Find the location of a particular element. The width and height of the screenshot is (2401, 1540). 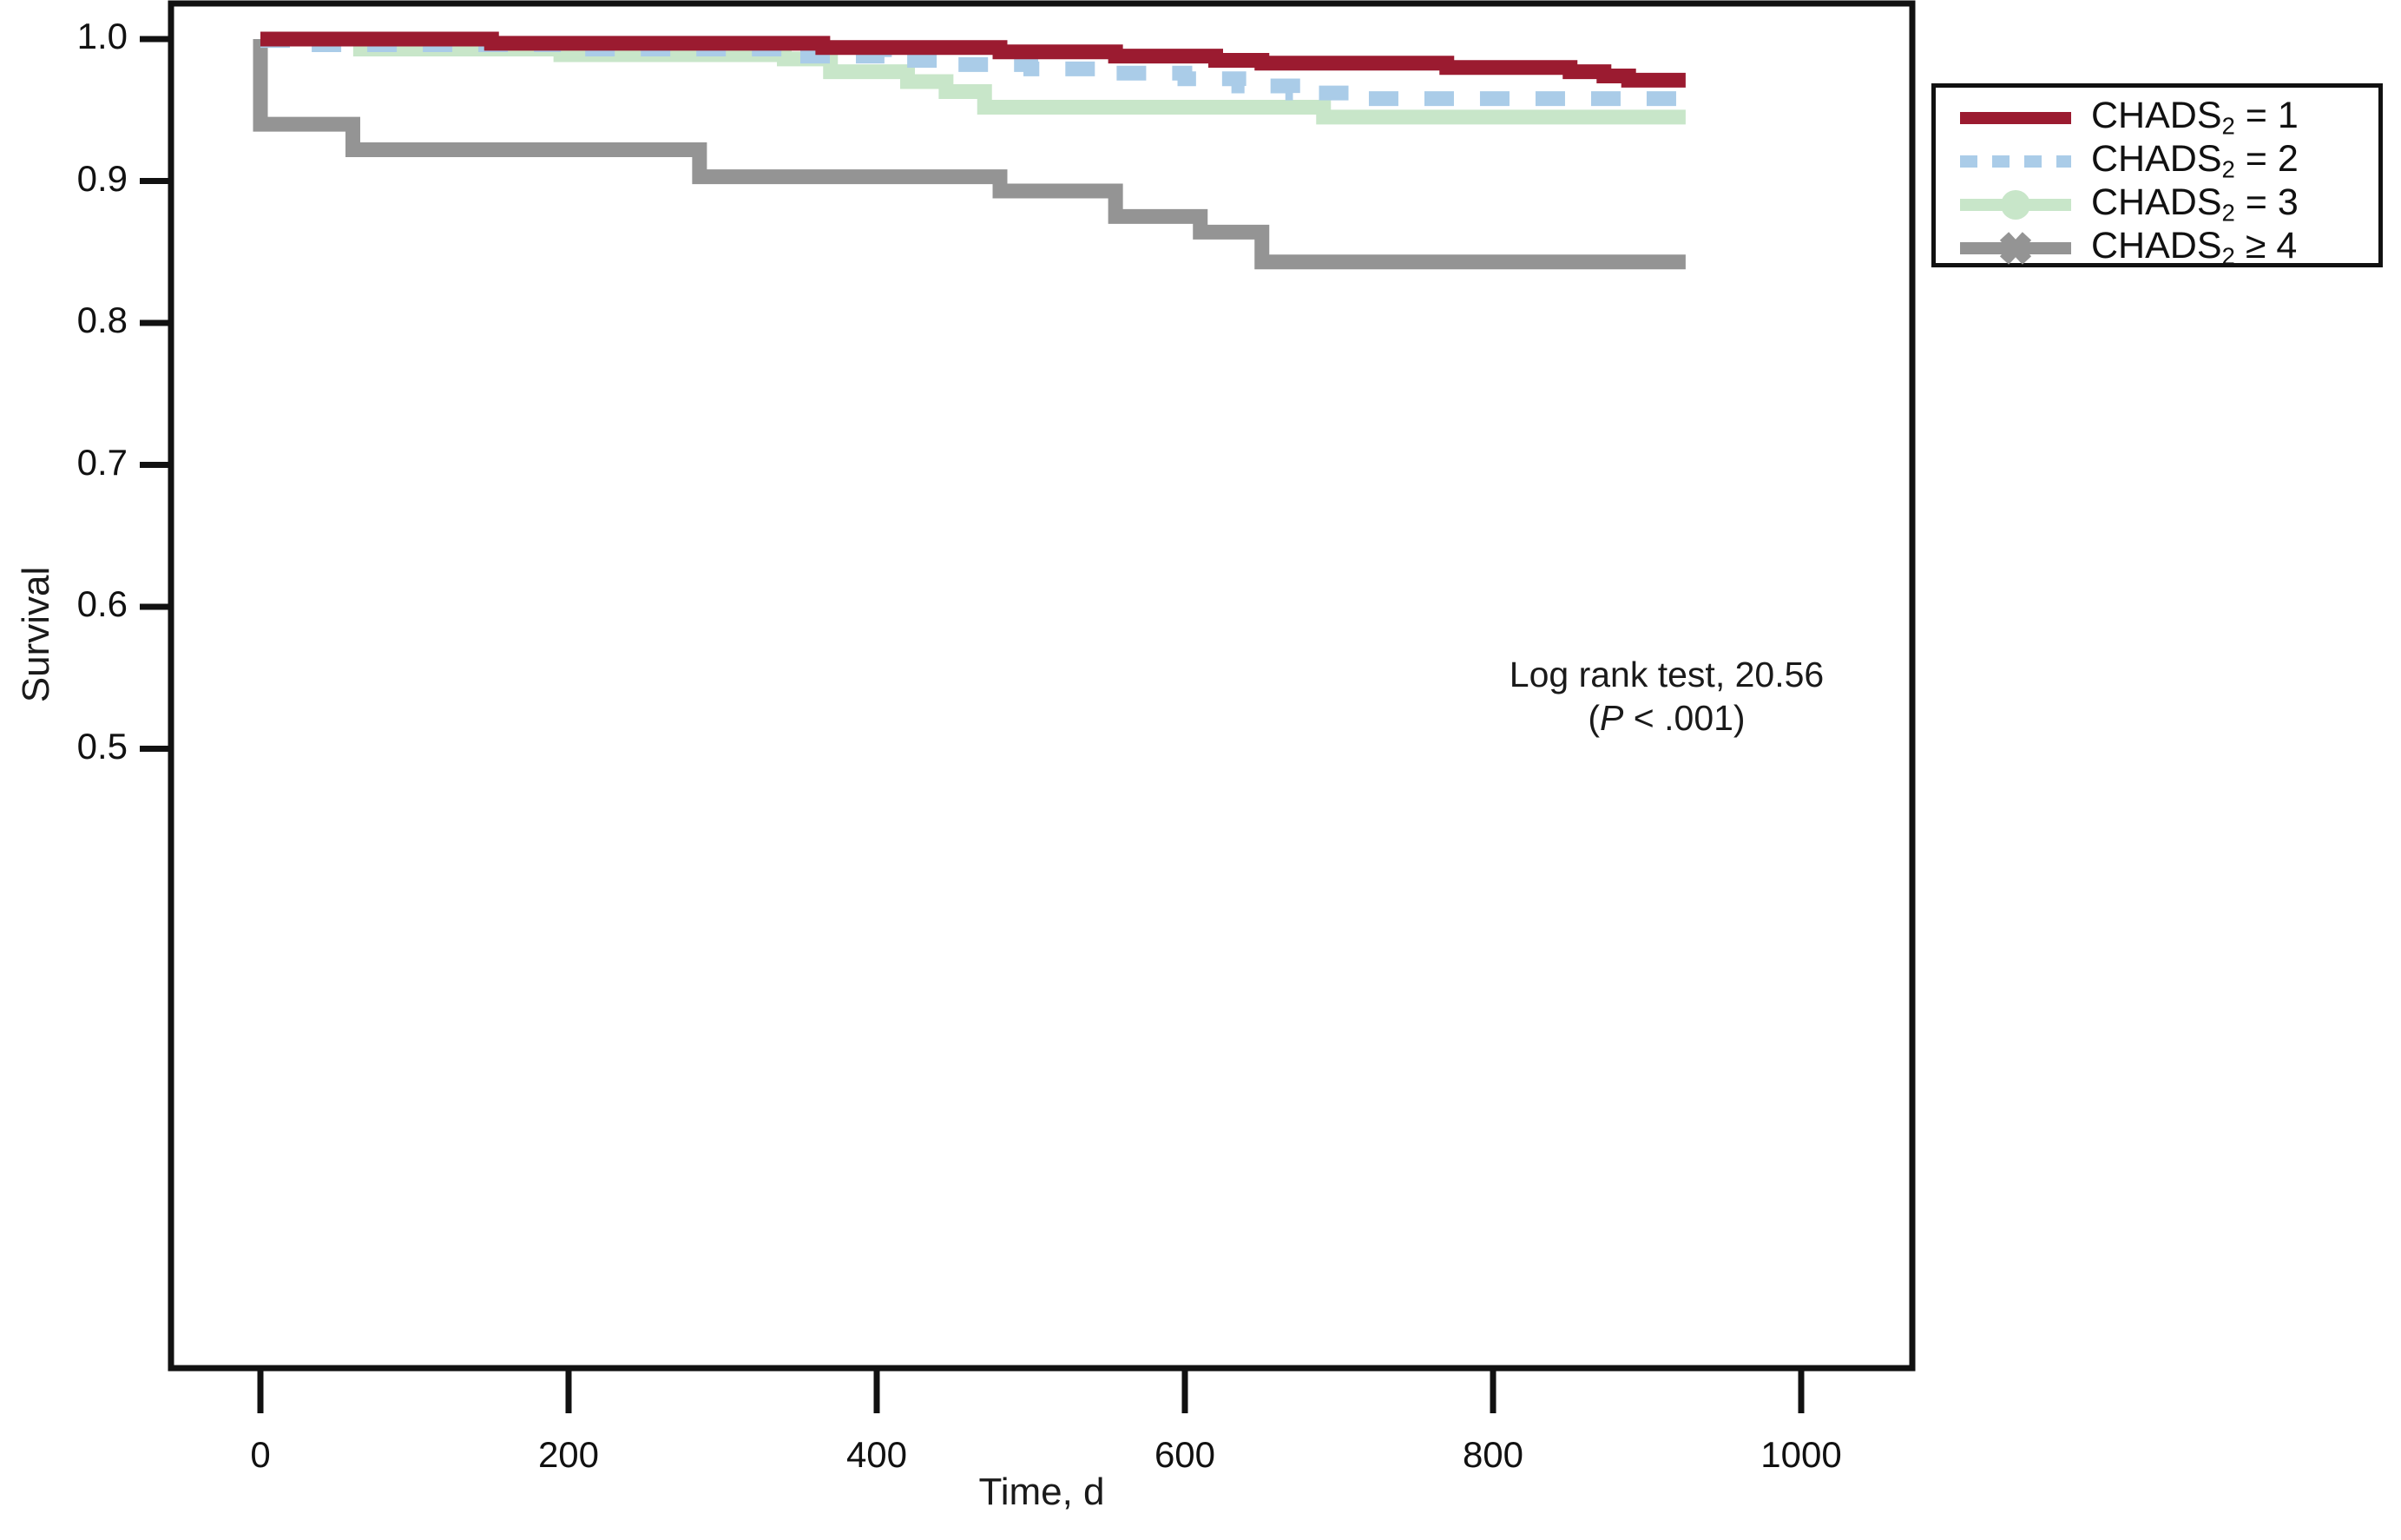

y-tick-label: 0.7 is located at coordinates (102, 462).